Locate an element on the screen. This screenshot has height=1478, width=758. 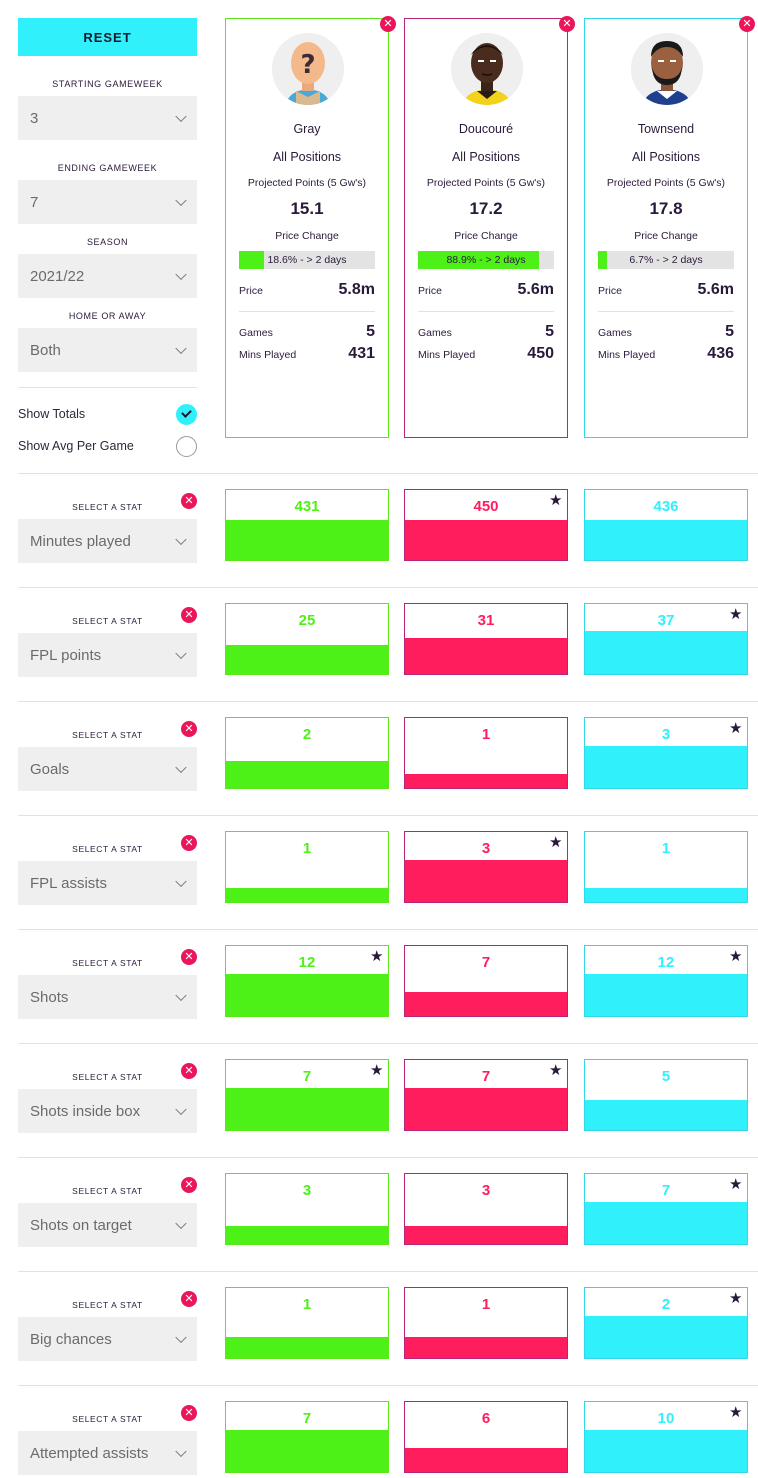
stat-value-box: 431 is located at coordinates (307, 525).